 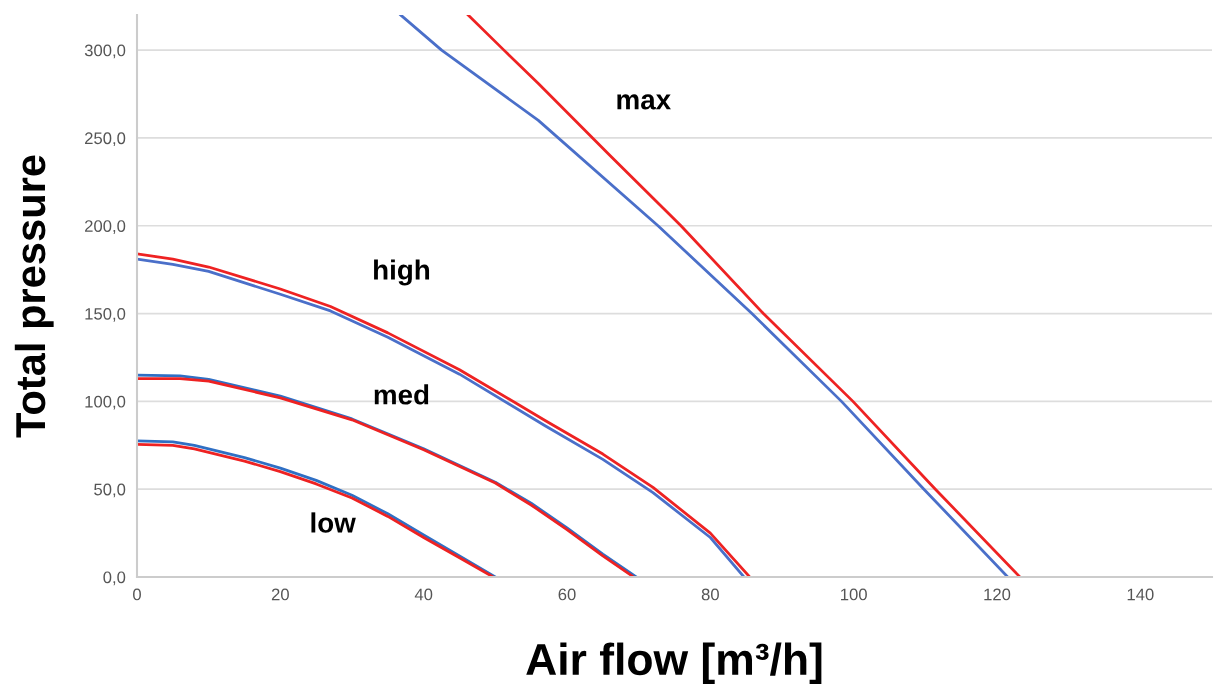 I want to click on x-tick-label: 20, so click(x=280, y=594).